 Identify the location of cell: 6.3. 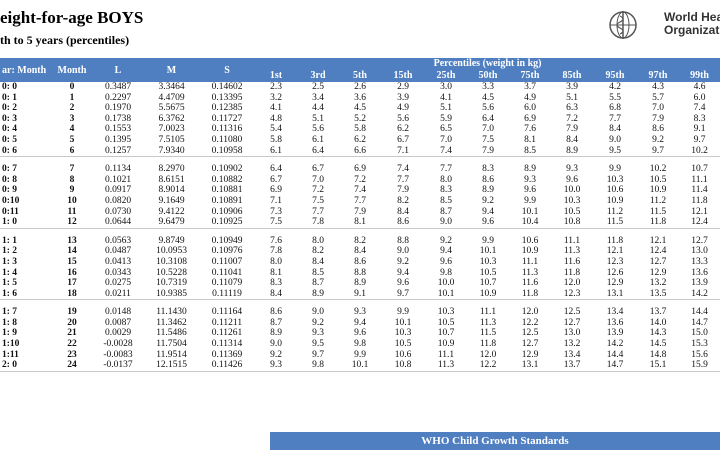
(572, 108).